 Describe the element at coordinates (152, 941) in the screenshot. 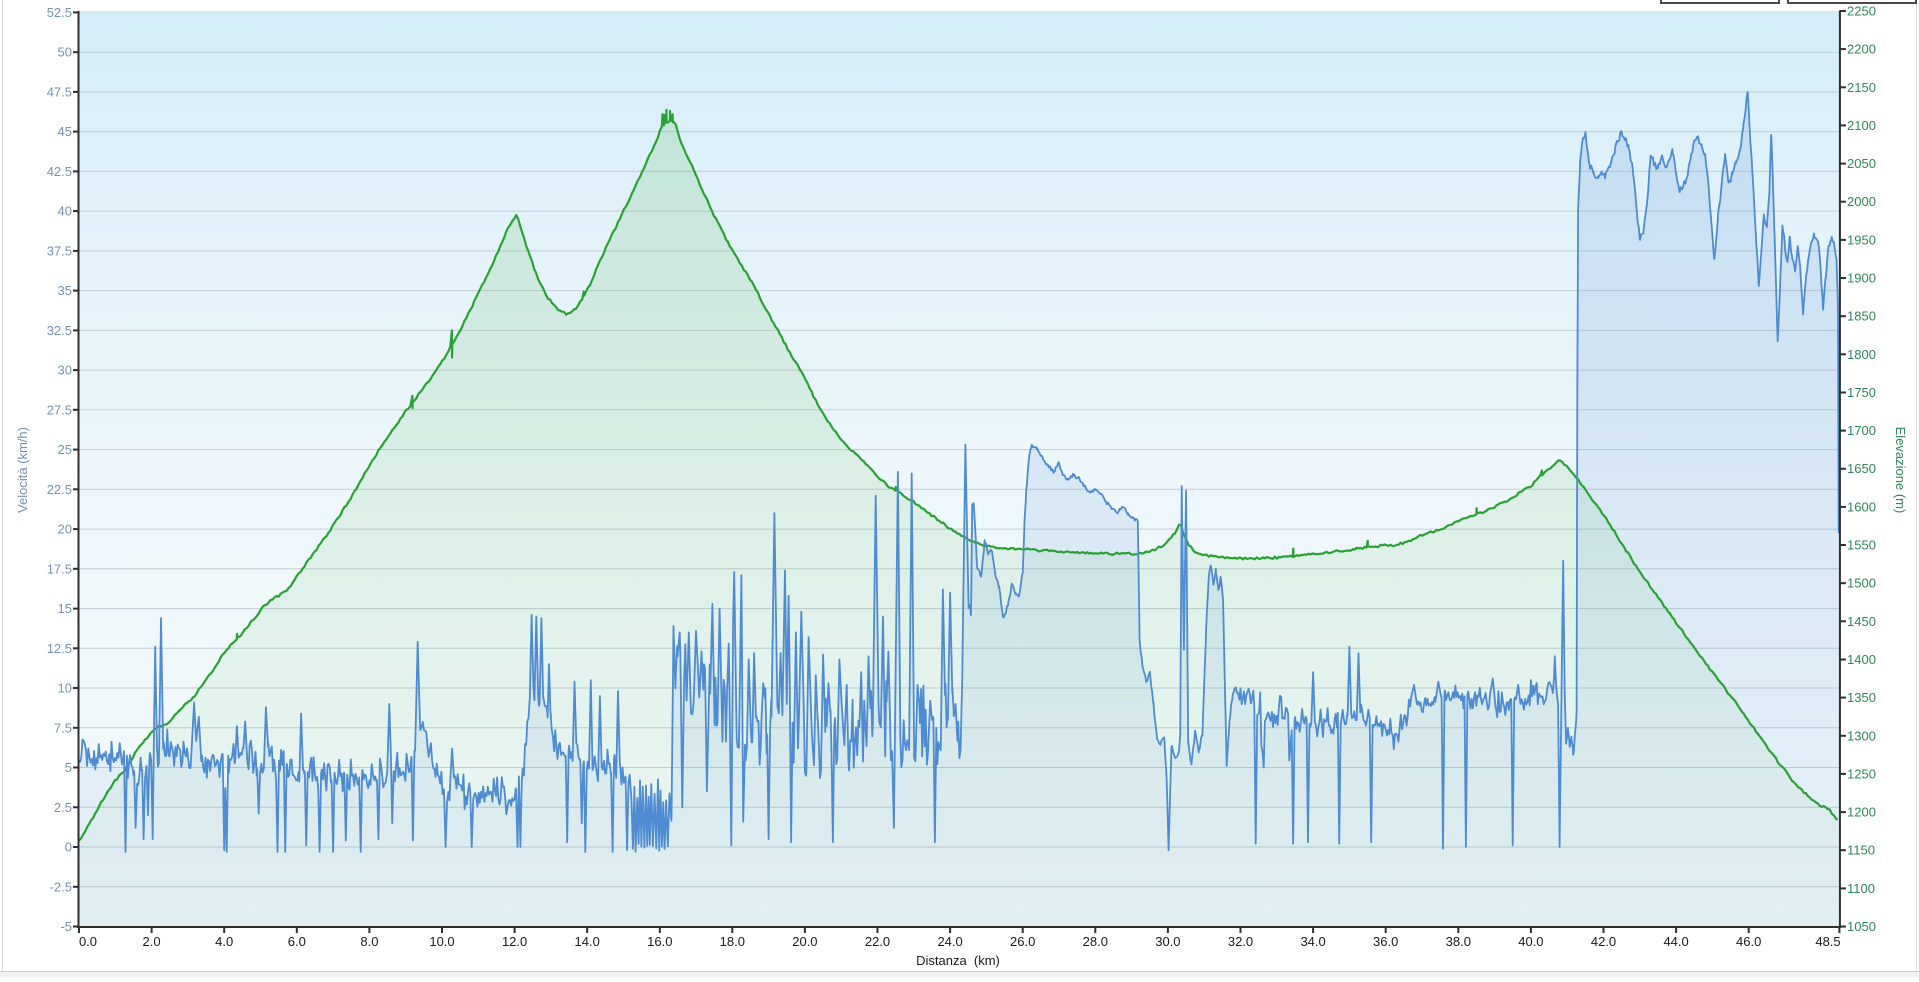

I see `svg-text: 2.0` at that location.